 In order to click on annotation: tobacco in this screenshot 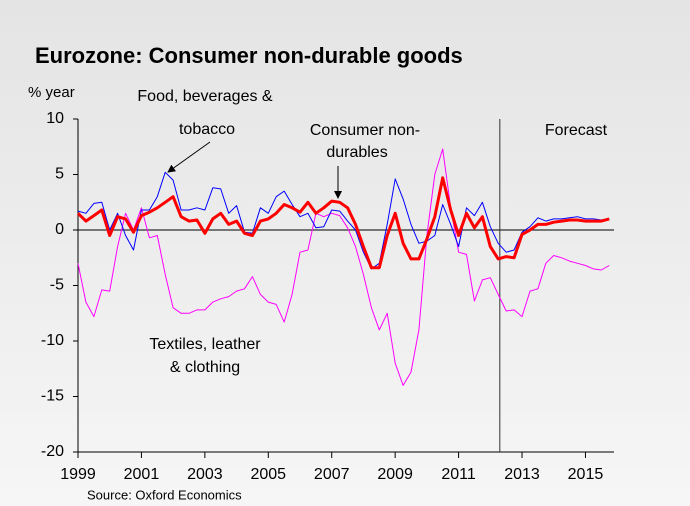, I will do `click(207, 129)`.